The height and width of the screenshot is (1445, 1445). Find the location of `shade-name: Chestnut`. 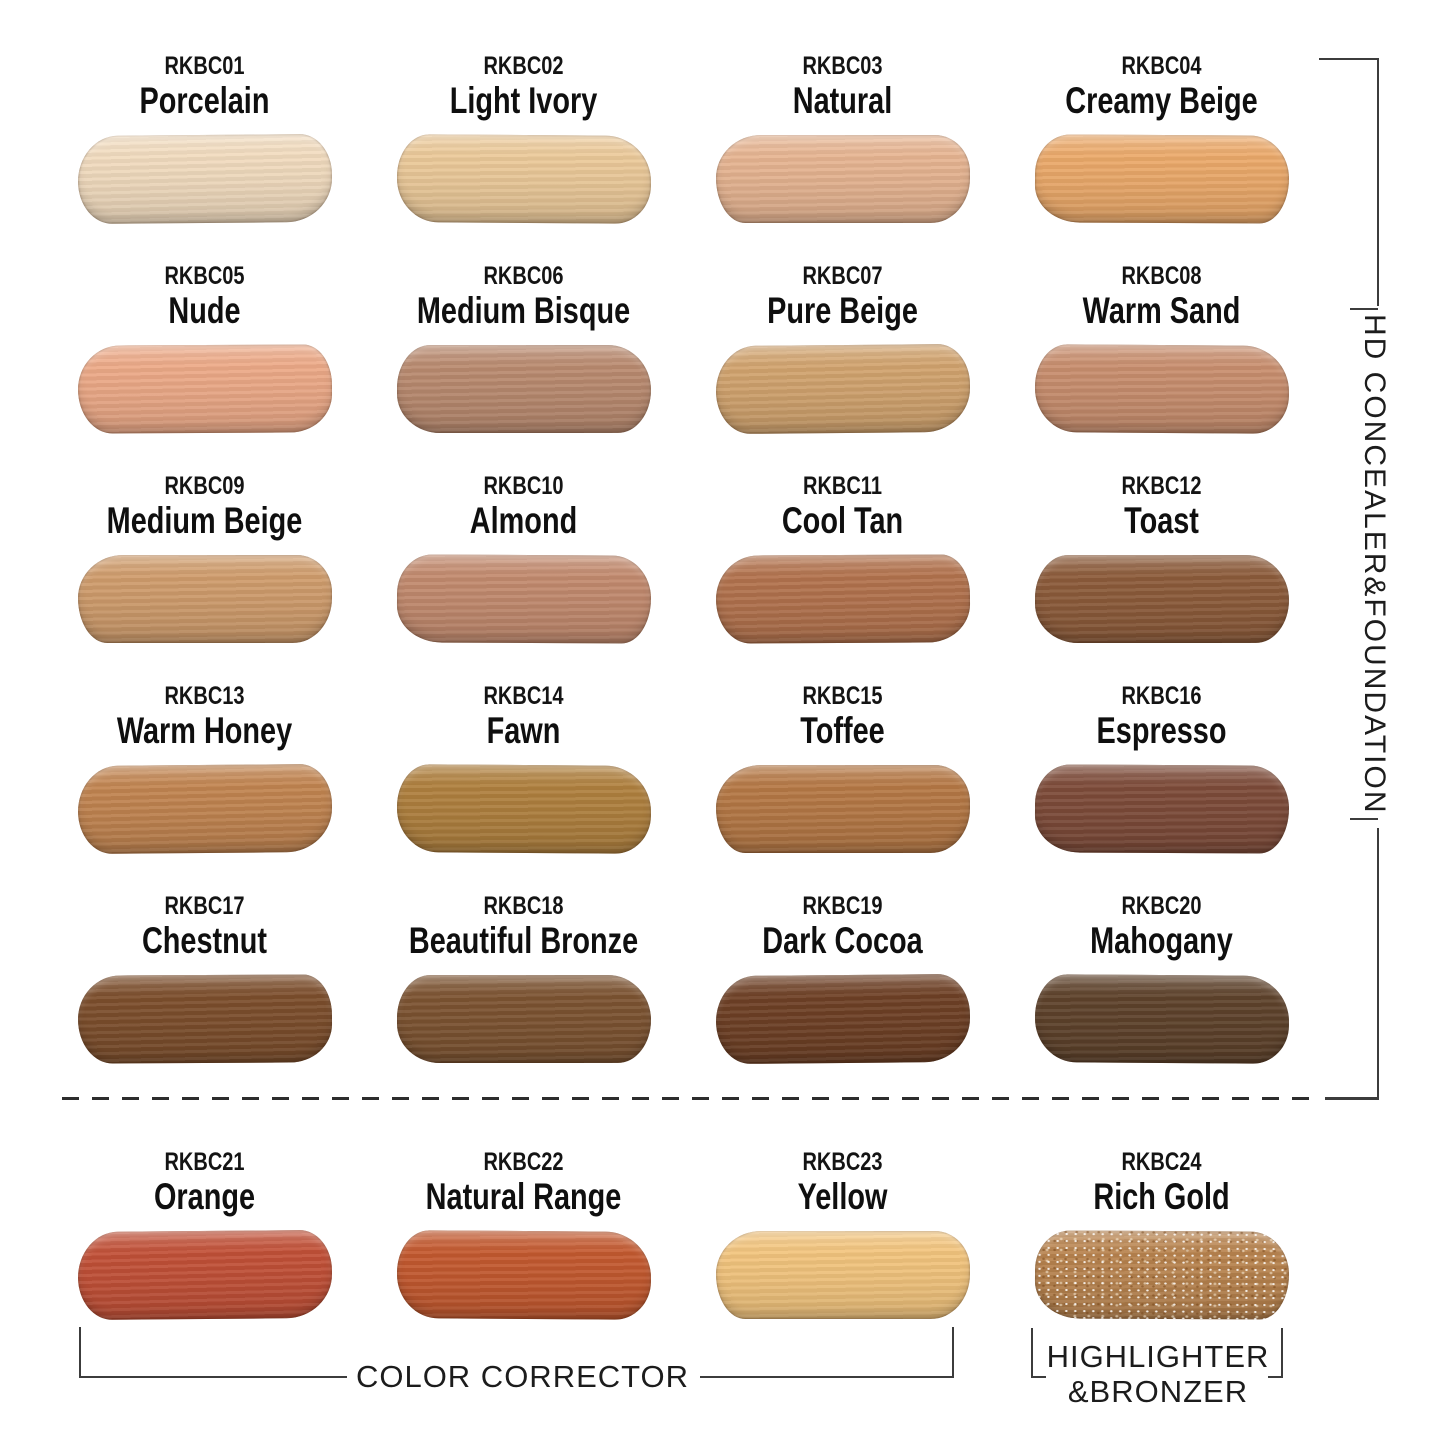

shade-name: Chestnut is located at coordinates (204, 940).